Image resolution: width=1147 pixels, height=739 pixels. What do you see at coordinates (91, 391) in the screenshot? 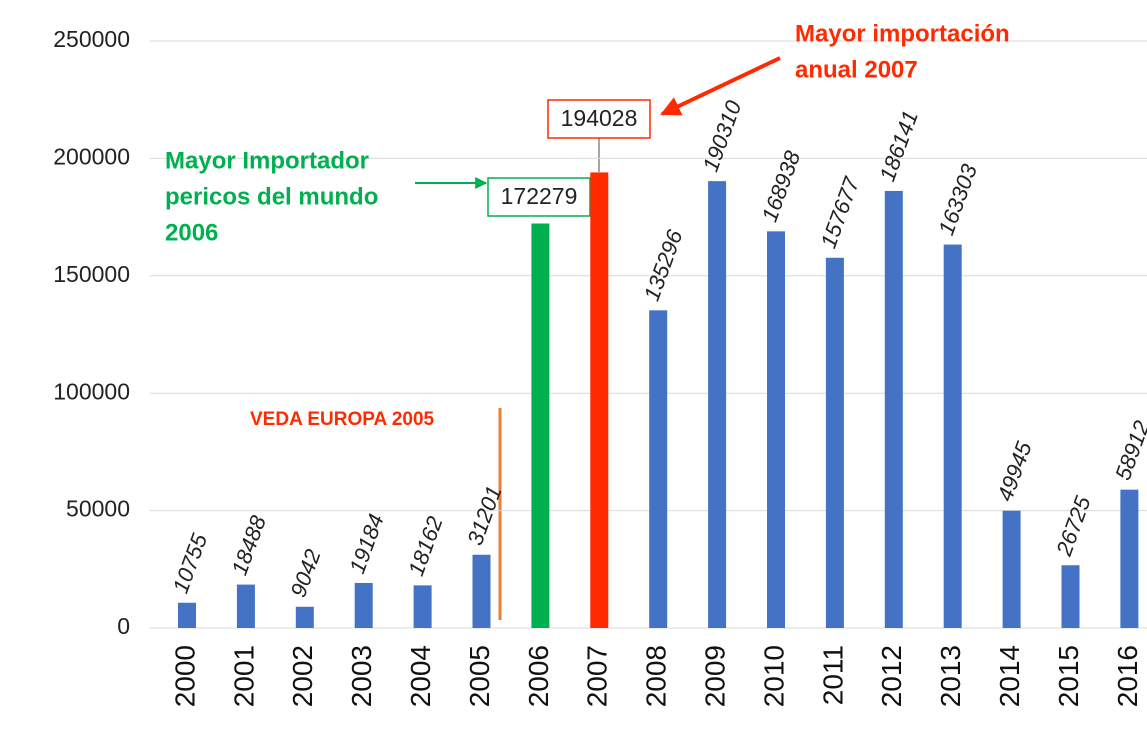
I see `y-tick-label: 100000` at bounding box center [91, 391].